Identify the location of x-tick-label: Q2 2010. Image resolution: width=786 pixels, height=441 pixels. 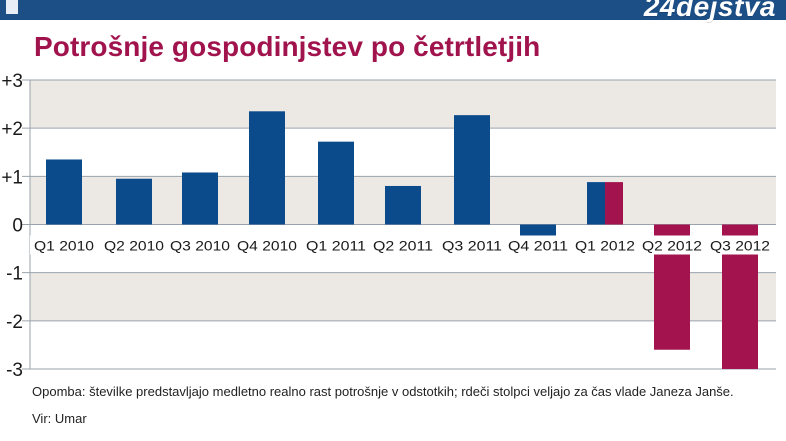
(134, 246).